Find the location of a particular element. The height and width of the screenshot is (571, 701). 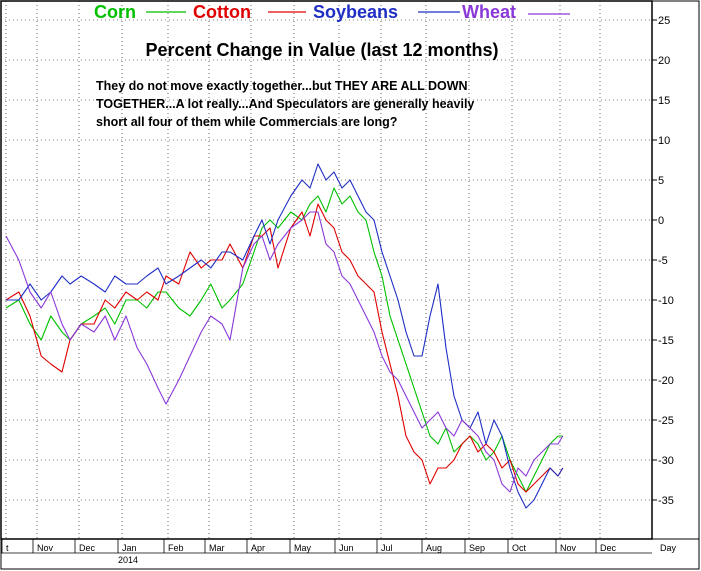

legend: Corn Cotton Soybeans Wheat is located at coordinates (332, 12).